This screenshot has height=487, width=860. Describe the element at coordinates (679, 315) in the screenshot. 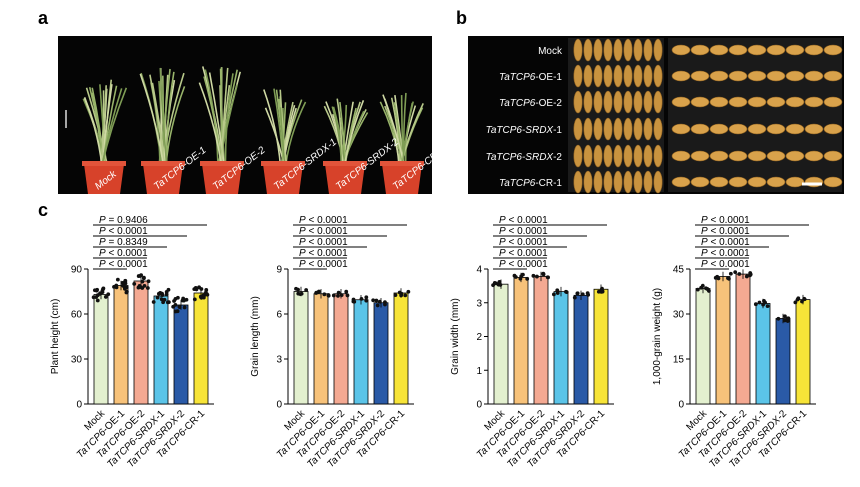

I see `y-tick-label: 30` at that location.